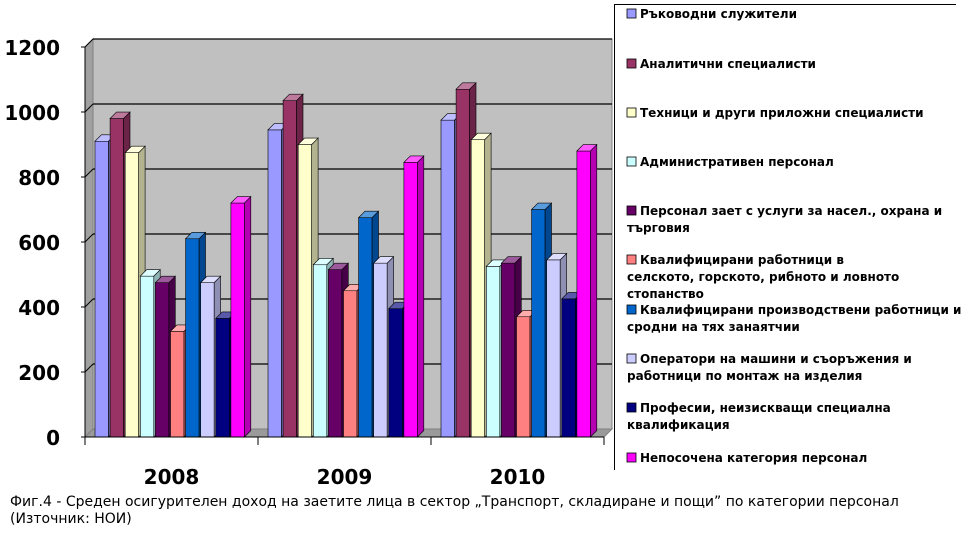 Image resolution: width=974 pixels, height=550 pixels. I want to click on x-tick-label: 2009, so click(345, 477).